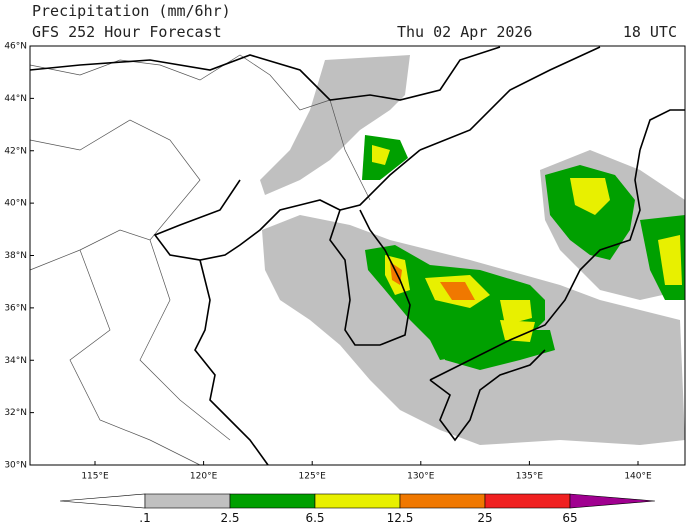 The image size is (700, 525). I want to click on lon-label: 125°E, so click(313, 477).